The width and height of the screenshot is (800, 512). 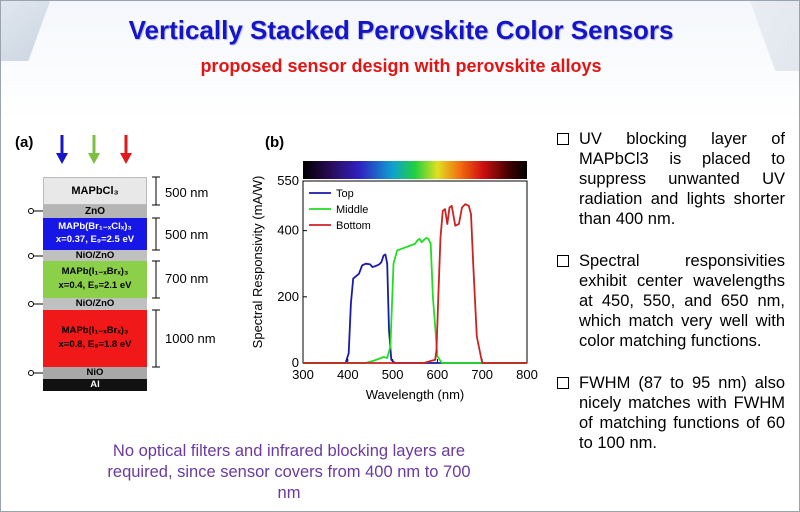 What do you see at coordinates (415, 394) in the screenshot?
I see `x-axis-label: Wavelength (nm)` at bounding box center [415, 394].